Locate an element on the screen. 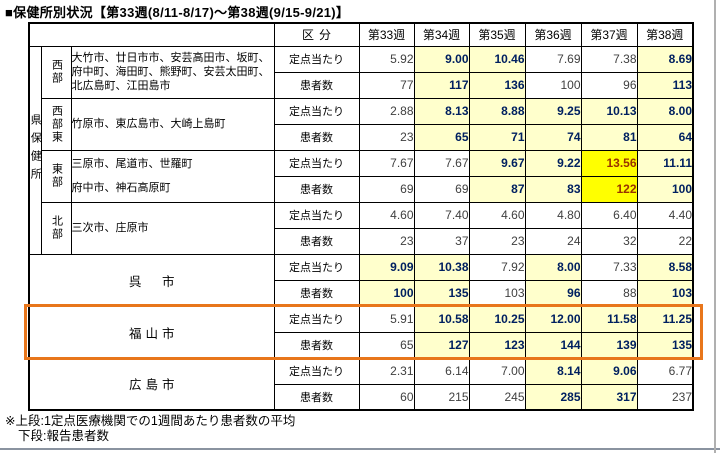 The height and width of the screenshot is (453, 720). table-row: 患者数 77 117 136 100 96 113 is located at coordinates (361, 85).